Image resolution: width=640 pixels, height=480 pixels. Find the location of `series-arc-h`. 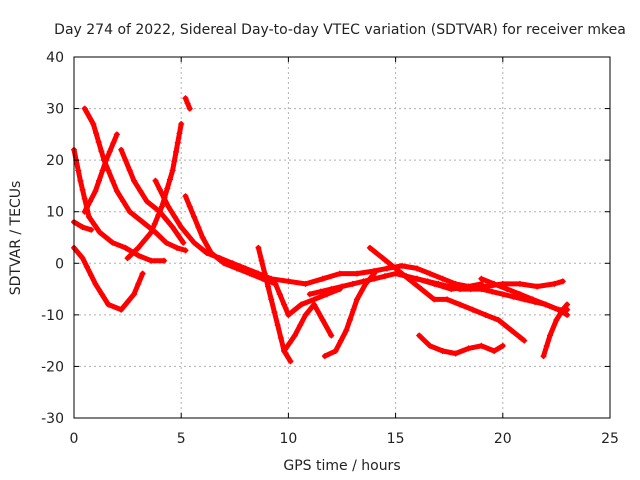

series-arc-h is located at coordinates (187, 103).